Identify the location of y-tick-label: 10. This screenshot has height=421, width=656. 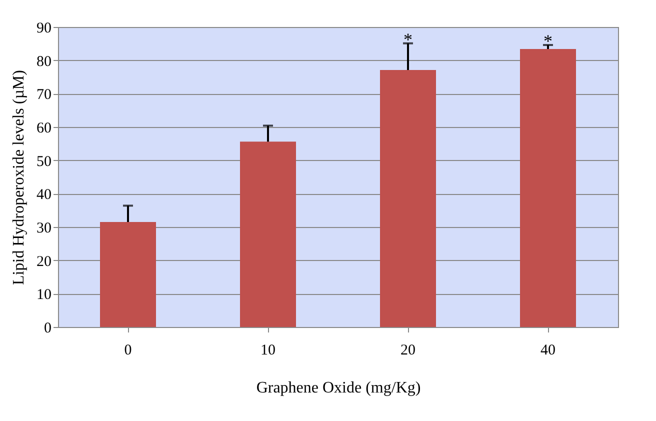
(44, 295).